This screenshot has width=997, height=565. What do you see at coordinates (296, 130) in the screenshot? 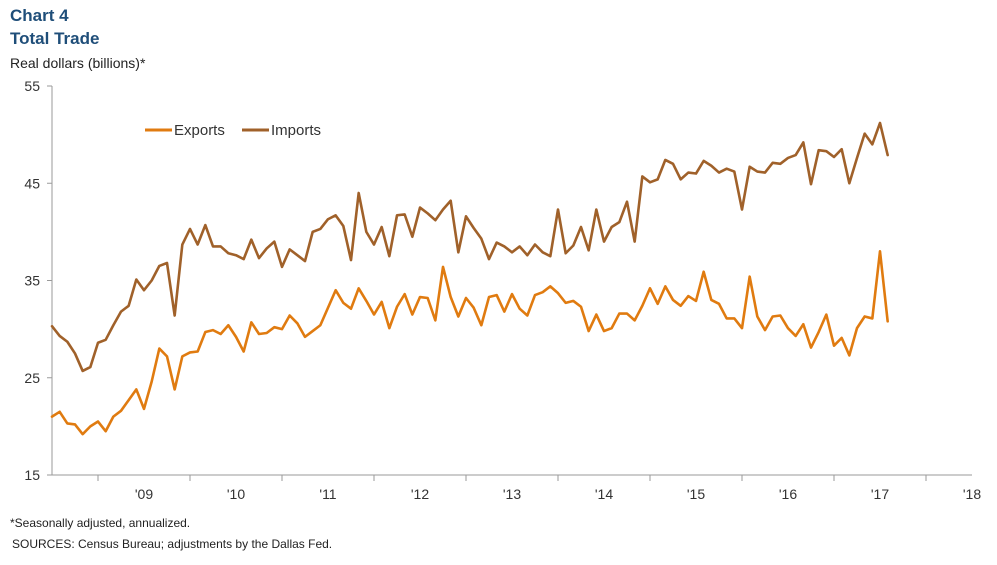
I see `legend-label-imports: Imports` at bounding box center [296, 130].